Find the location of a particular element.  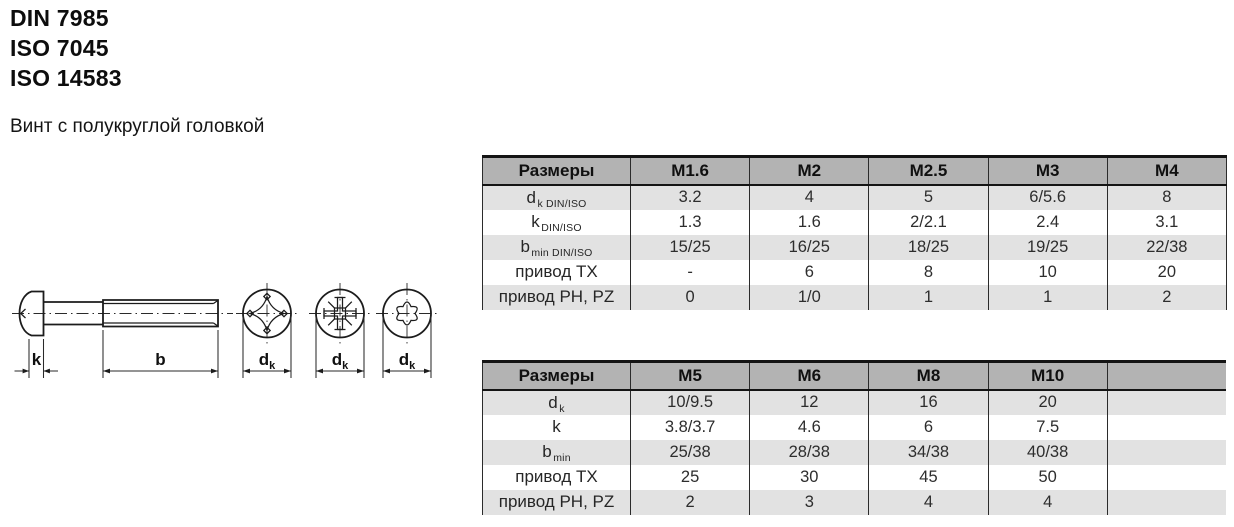

spec-cell: 1/0 is located at coordinates (809, 297).